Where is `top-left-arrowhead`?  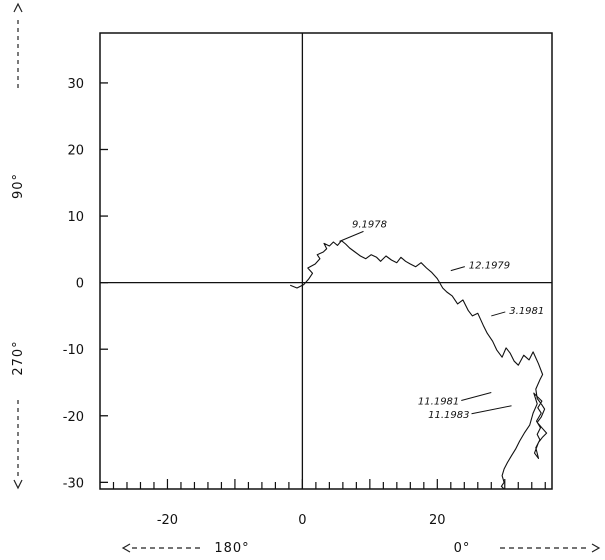
top-left-arrowhead is located at coordinates (18, 7).